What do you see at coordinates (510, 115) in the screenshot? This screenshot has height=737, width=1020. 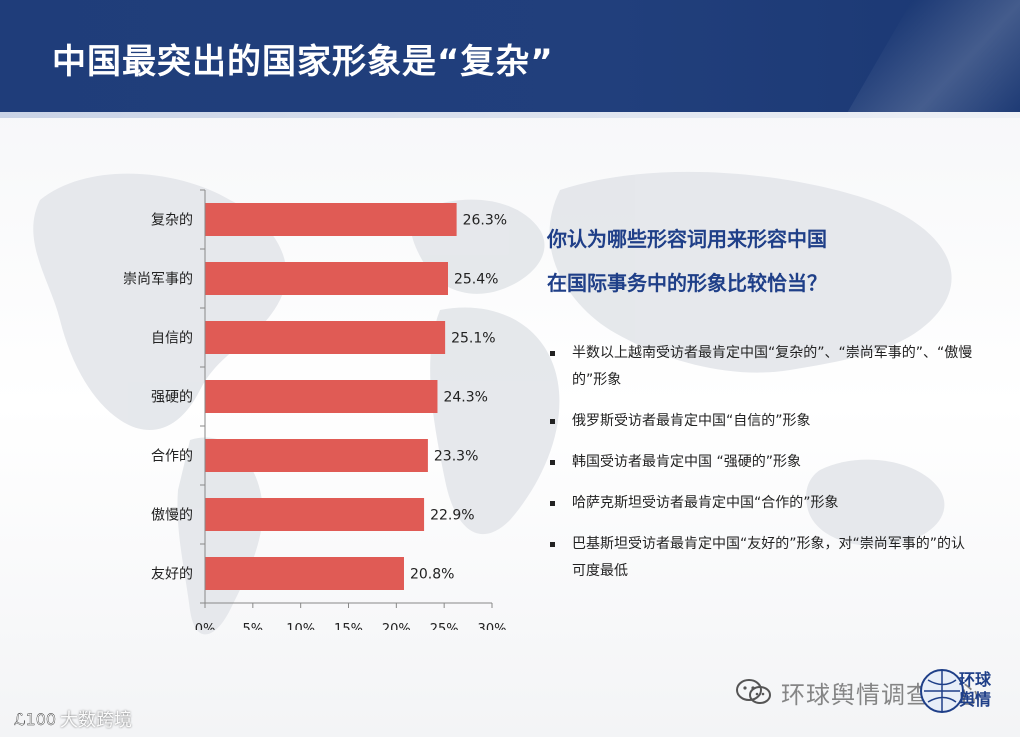 I see `header-stripe` at bounding box center [510, 115].